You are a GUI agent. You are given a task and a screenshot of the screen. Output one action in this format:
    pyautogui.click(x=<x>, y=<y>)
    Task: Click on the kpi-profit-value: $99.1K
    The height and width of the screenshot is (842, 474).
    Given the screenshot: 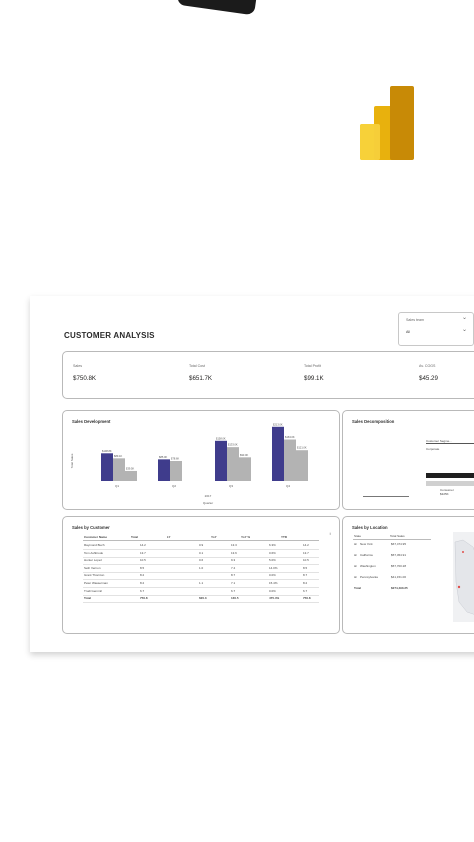 What is the action you would take?
    pyautogui.click(x=314, y=378)
    